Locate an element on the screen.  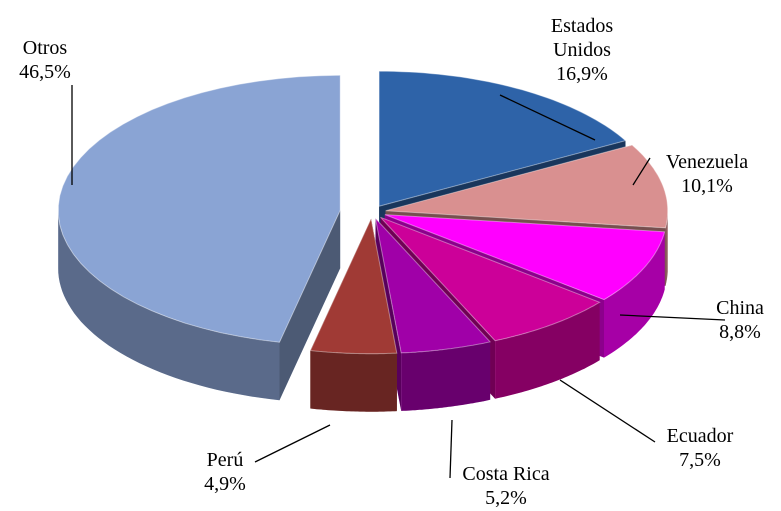
category-label: Estados Unidos is located at coordinates (582, 38).